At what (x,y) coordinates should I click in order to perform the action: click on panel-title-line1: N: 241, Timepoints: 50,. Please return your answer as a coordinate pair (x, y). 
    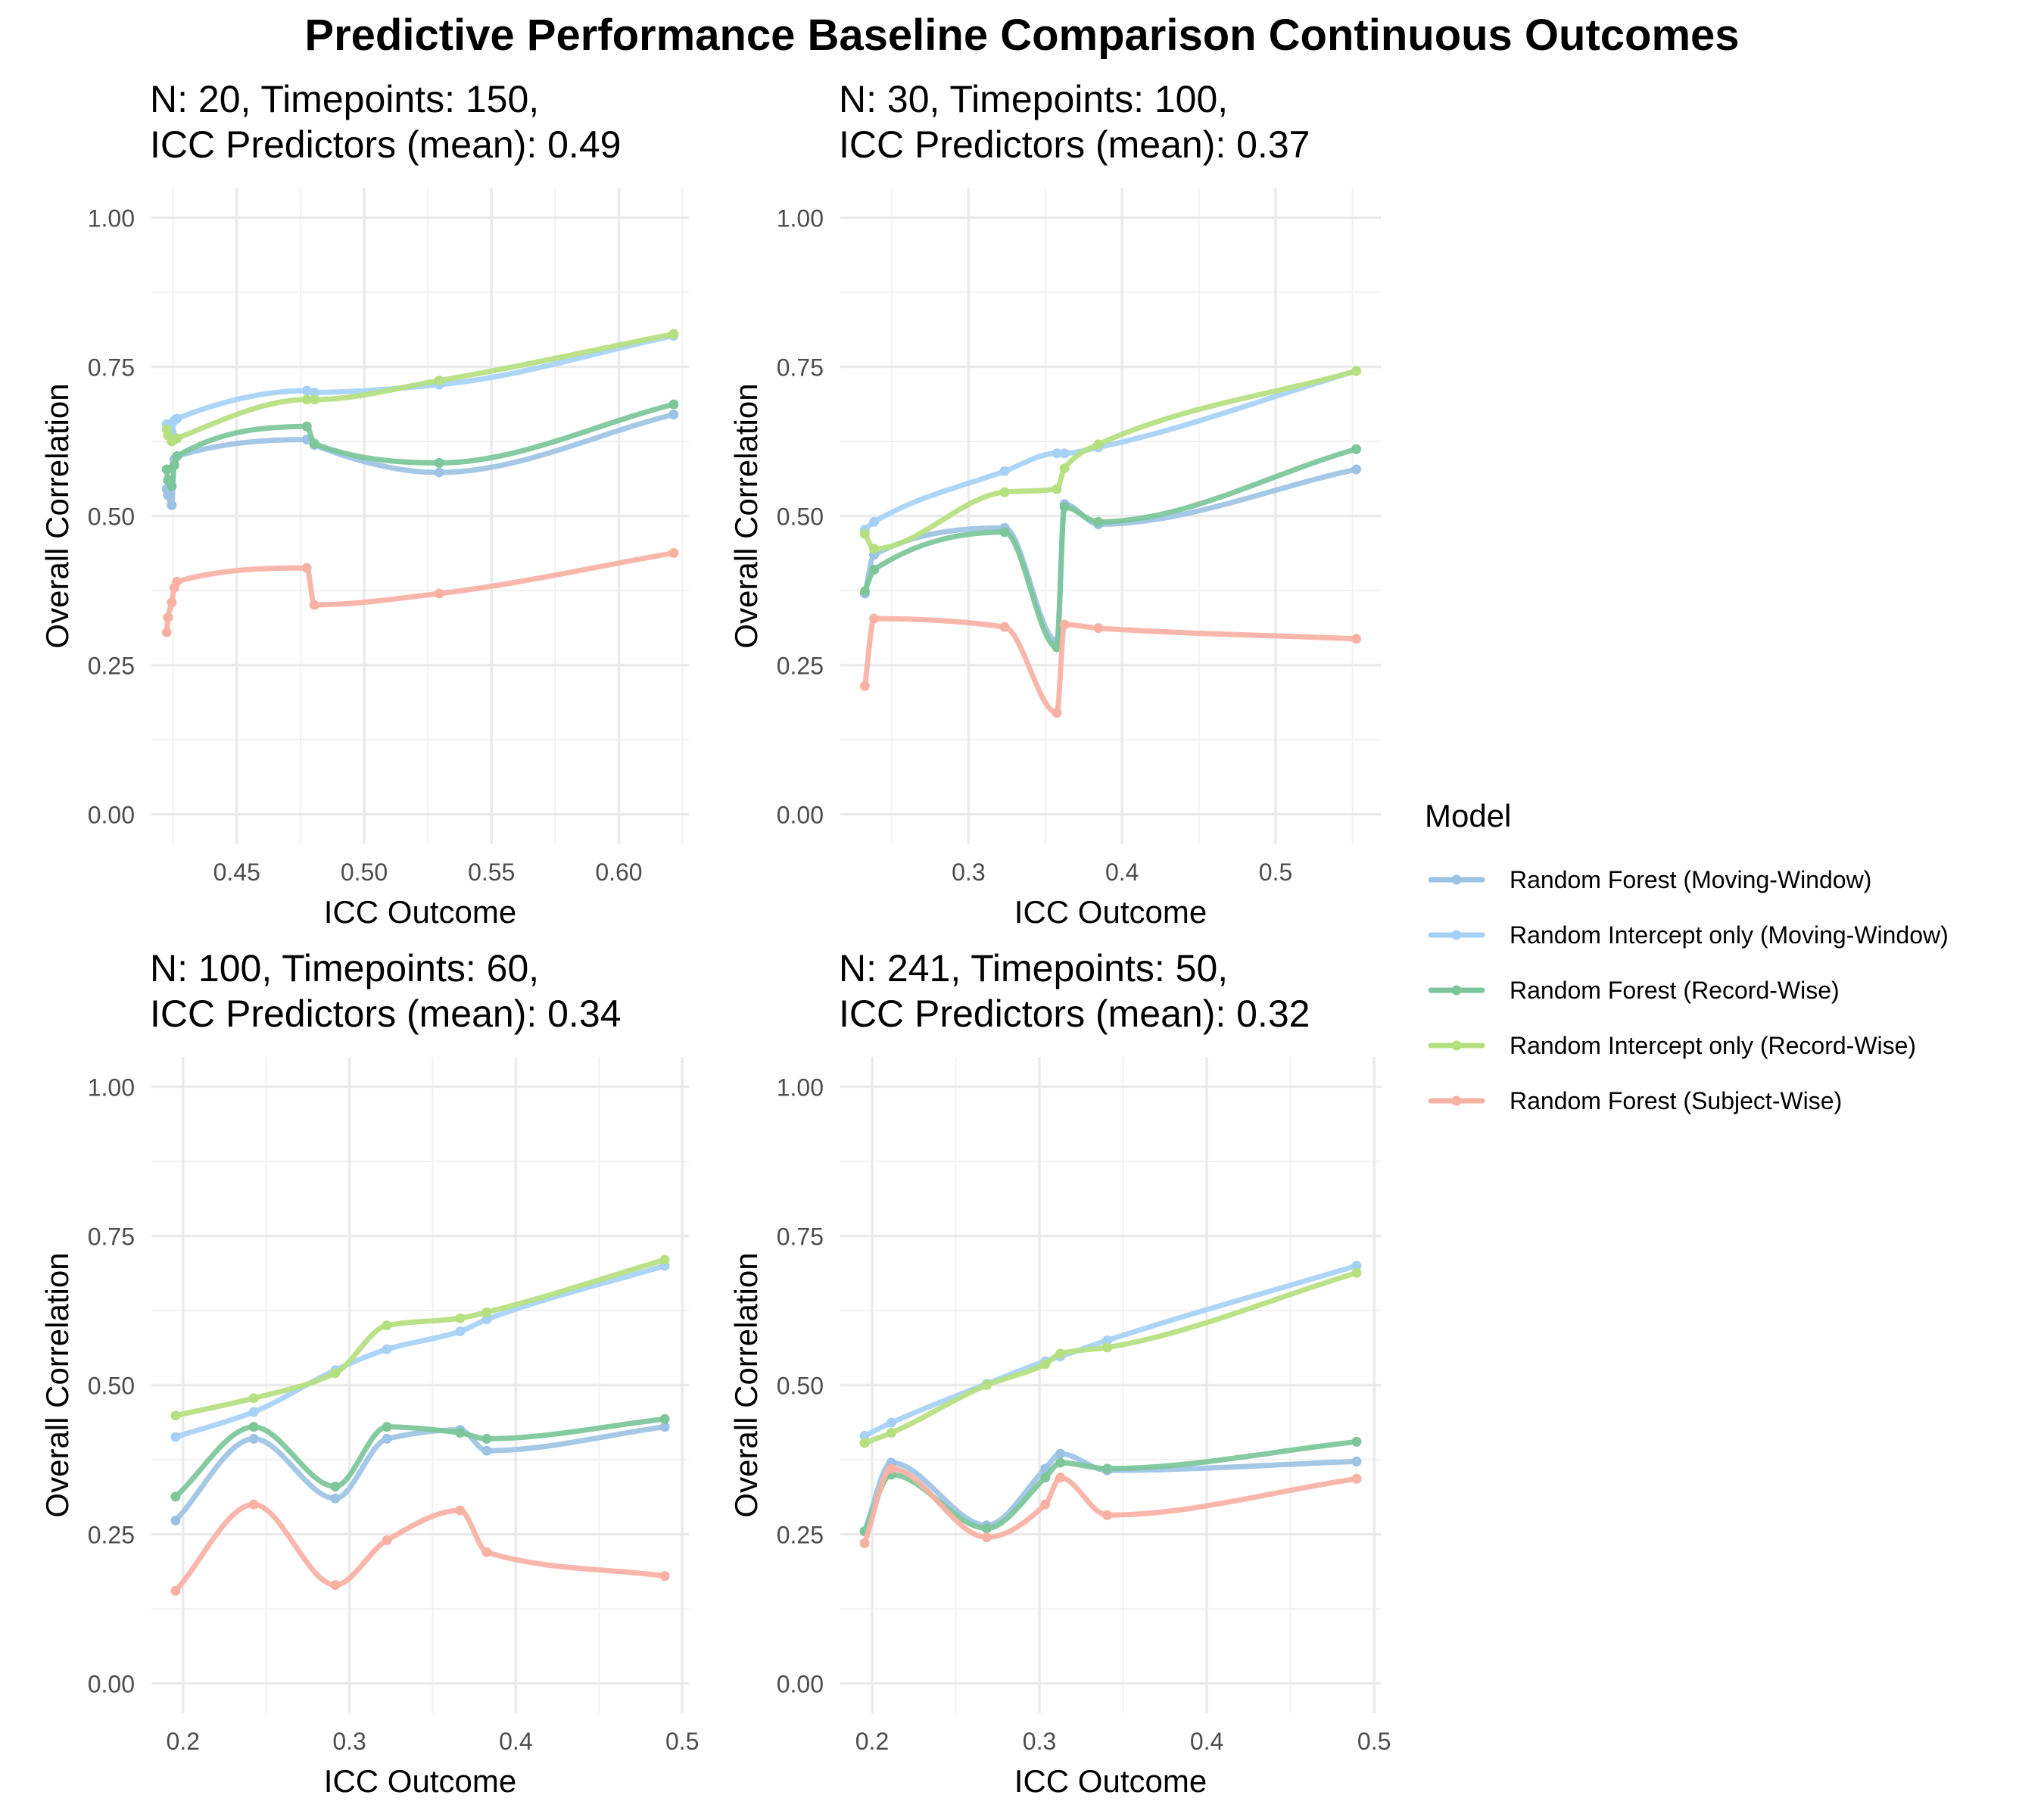
    Looking at the image, I should click on (1033, 968).